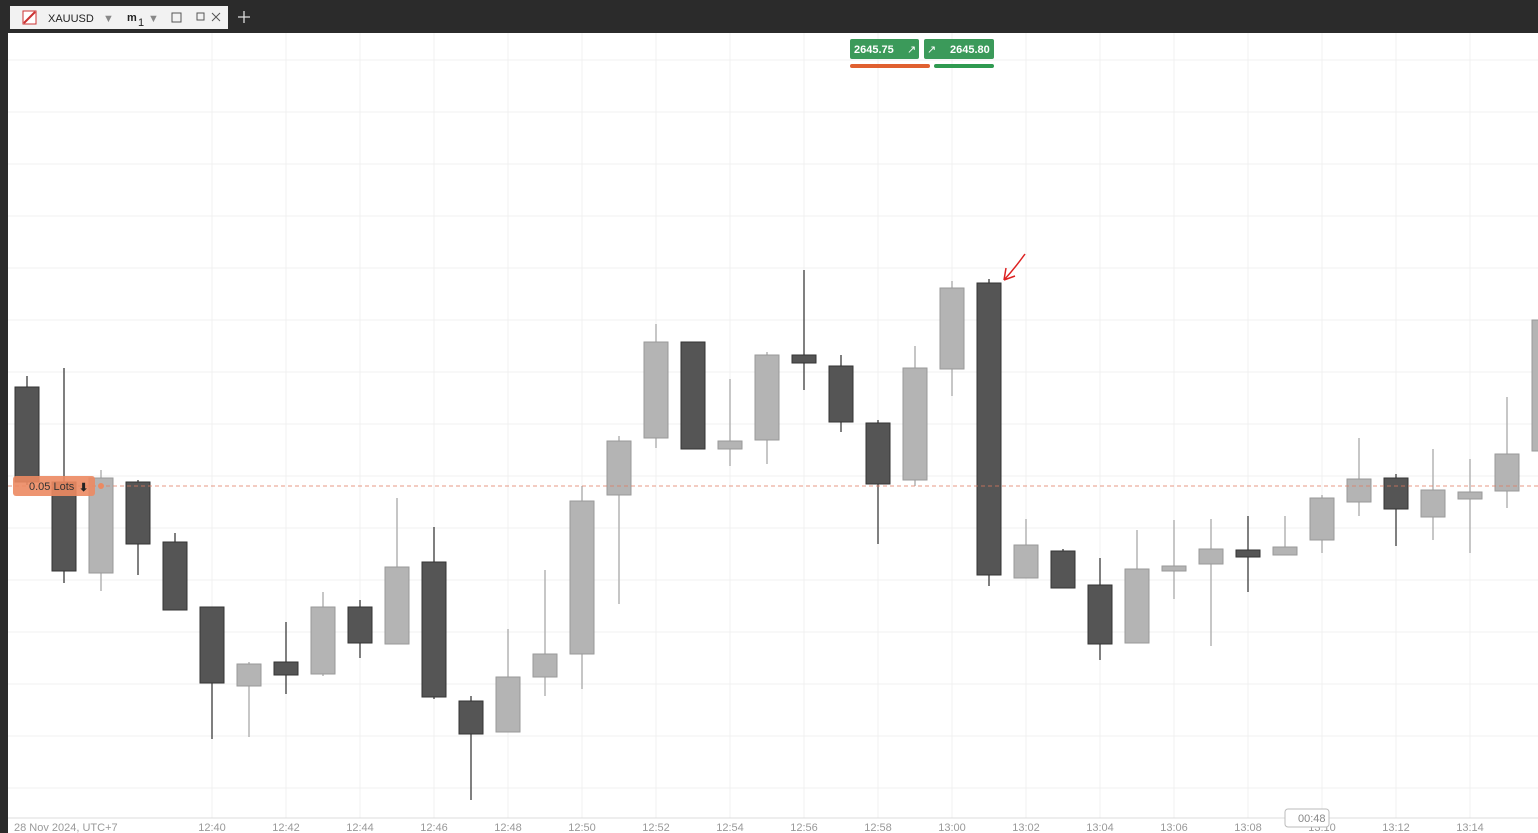 Image resolution: width=1538 pixels, height=833 pixels. I want to click on date-label: 28 Nov 2024, UTC+7, so click(66, 827).